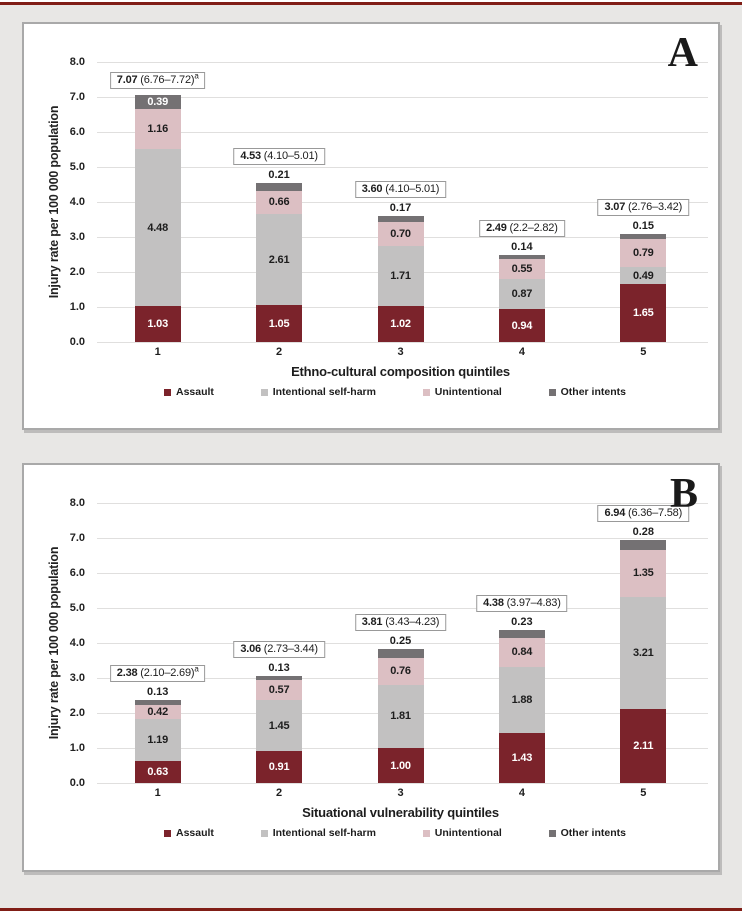 The image size is (742, 922). Describe the element at coordinates (493, 602) in the screenshot. I see `total-value: 4.38` at that location.